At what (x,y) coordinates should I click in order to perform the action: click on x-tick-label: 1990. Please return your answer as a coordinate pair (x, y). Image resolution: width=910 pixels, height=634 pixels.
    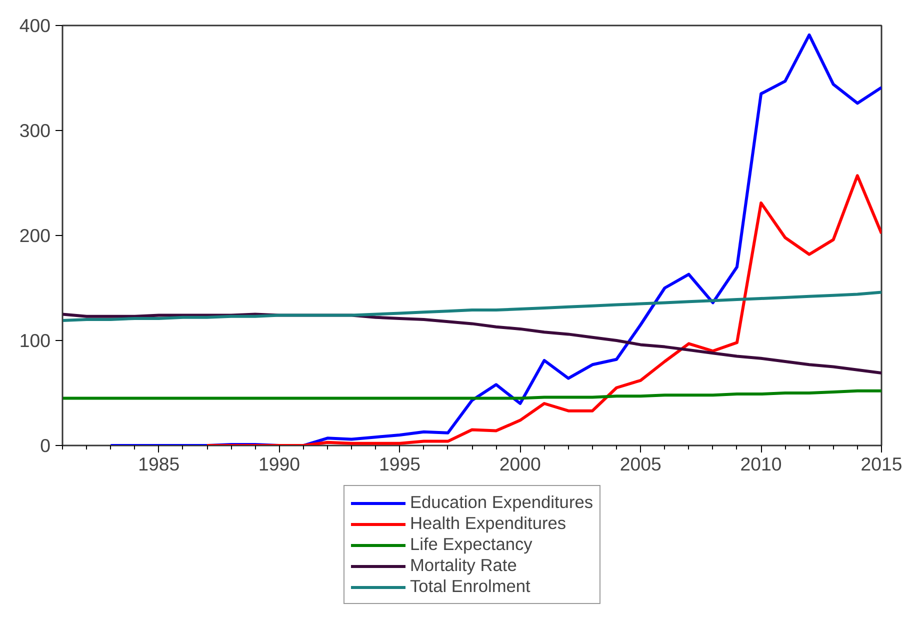
    Looking at the image, I should click on (279, 464).